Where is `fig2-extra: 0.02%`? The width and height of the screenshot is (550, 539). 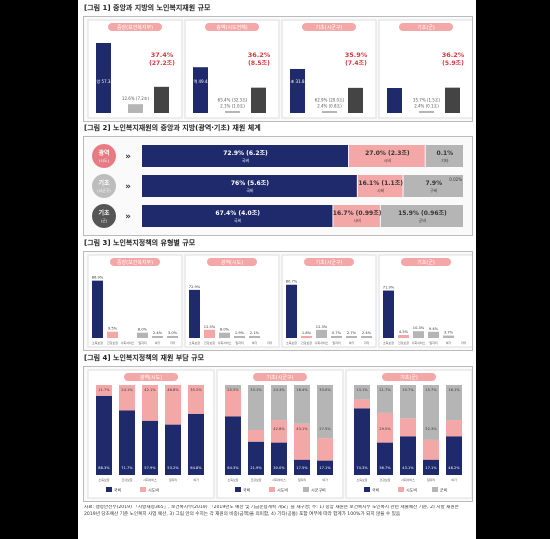 fig2-extra: 0.02% is located at coordinates (455, 179).